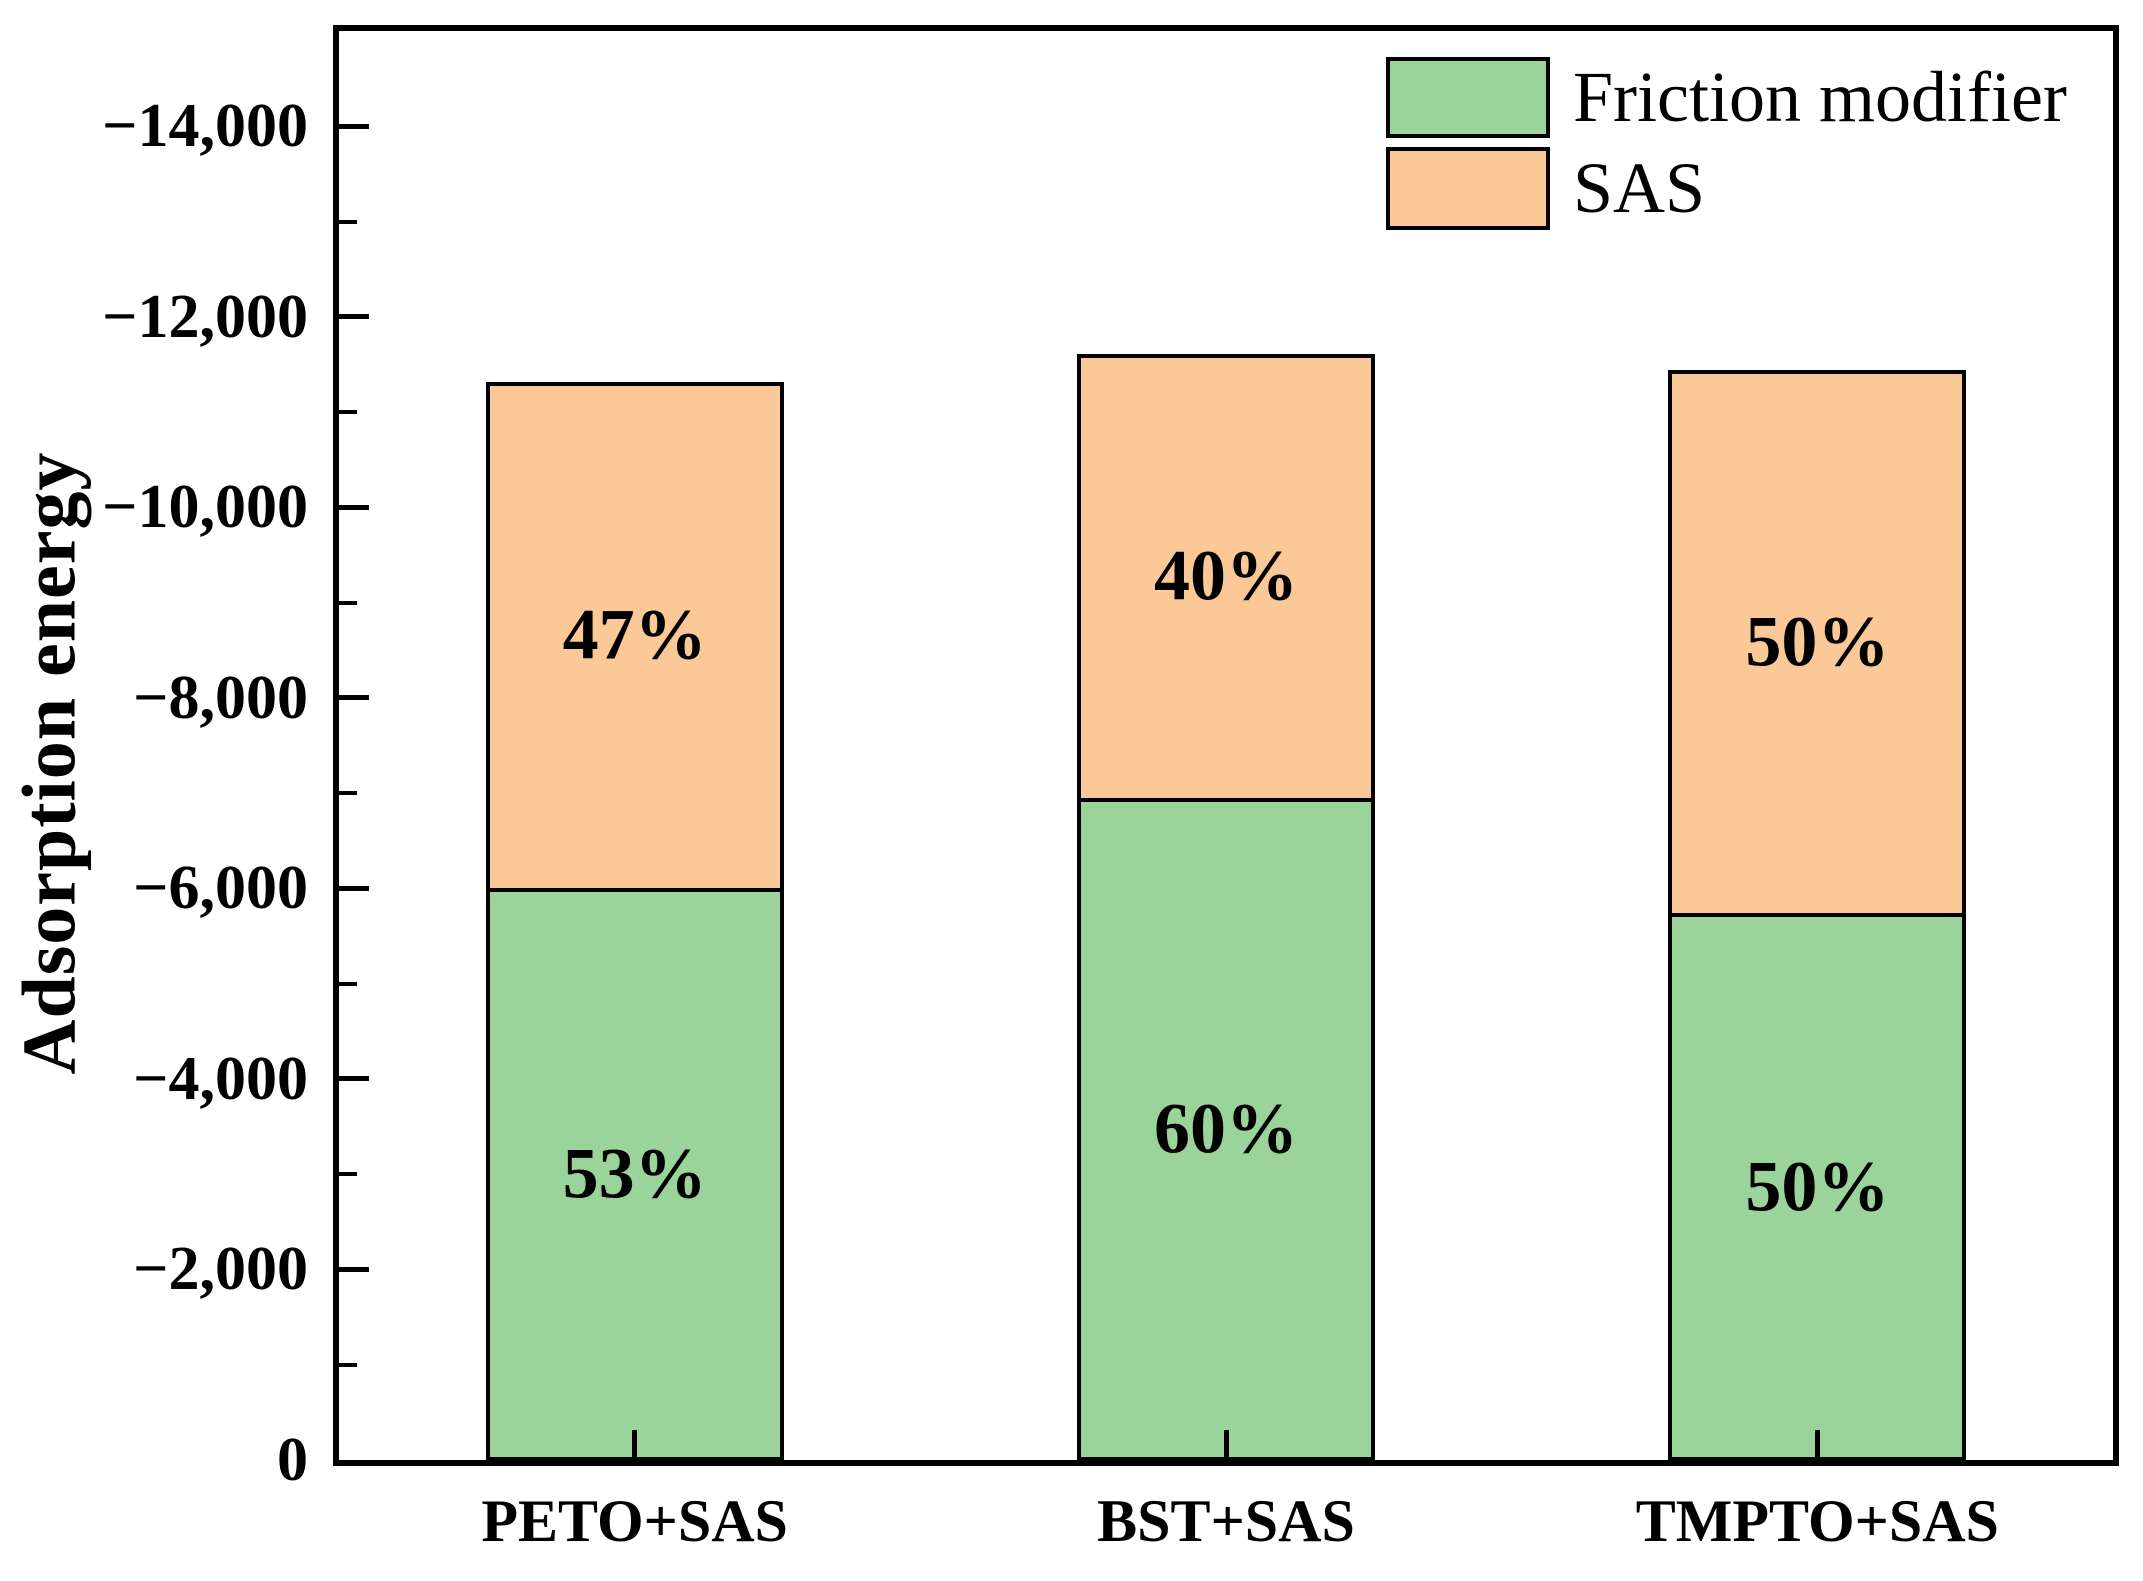  I want to click on y-tick-label: −10,000, so click(205, 507).